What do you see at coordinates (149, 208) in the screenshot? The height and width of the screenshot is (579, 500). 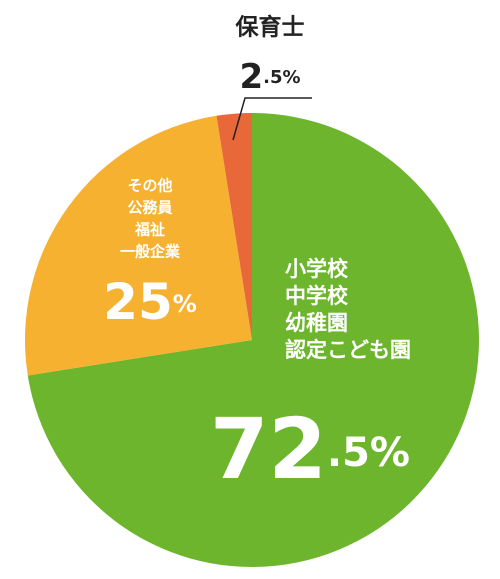 I see `slice-label: 公務員` at bounding box center [149, 208].